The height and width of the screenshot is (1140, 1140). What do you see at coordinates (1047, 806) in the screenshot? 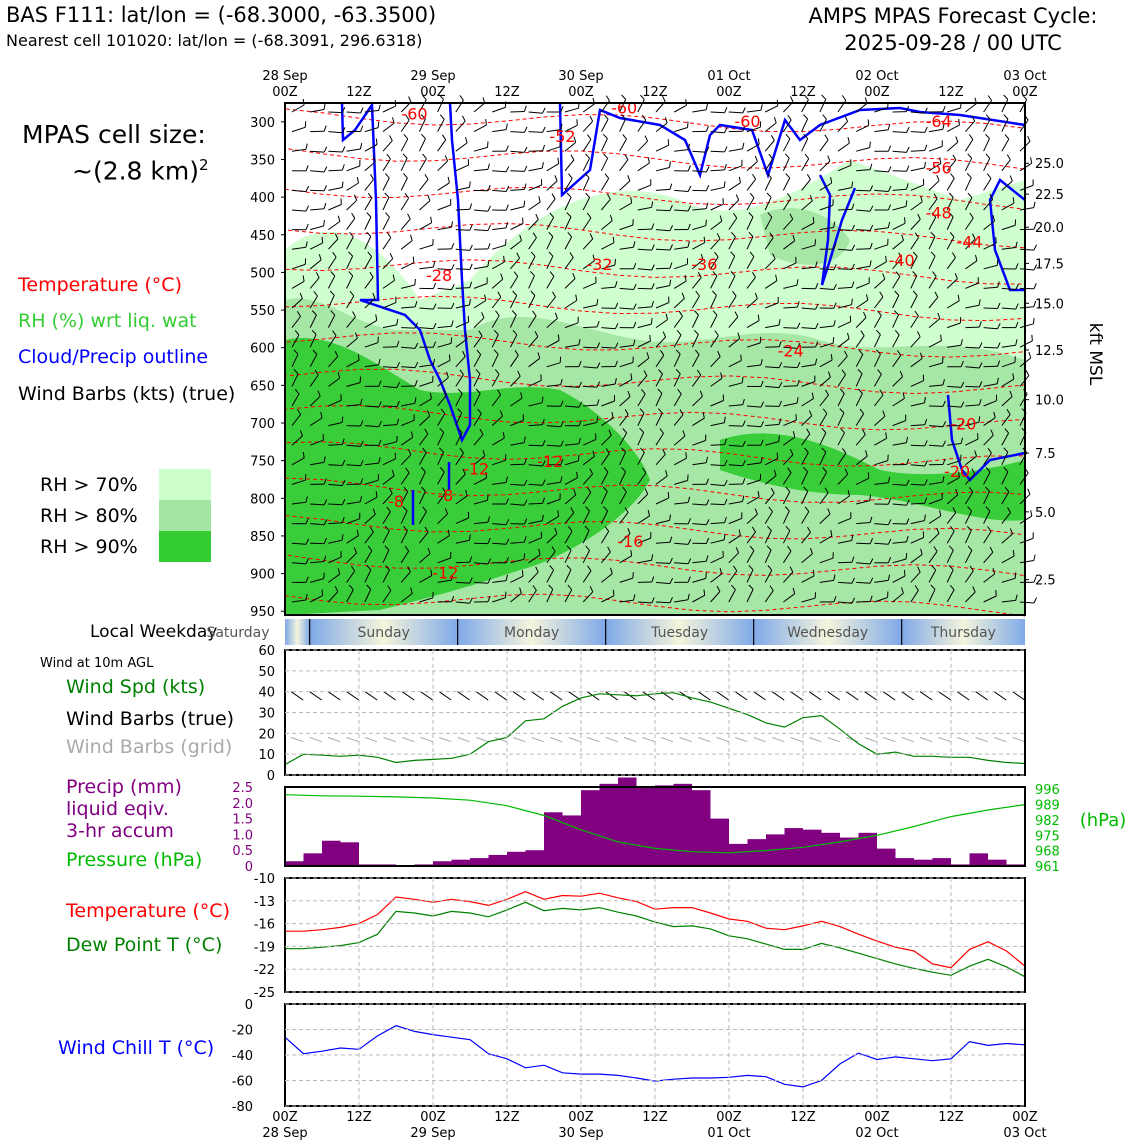
I see `pressure-tick-label: 989` at bounding box center [1047, 806].